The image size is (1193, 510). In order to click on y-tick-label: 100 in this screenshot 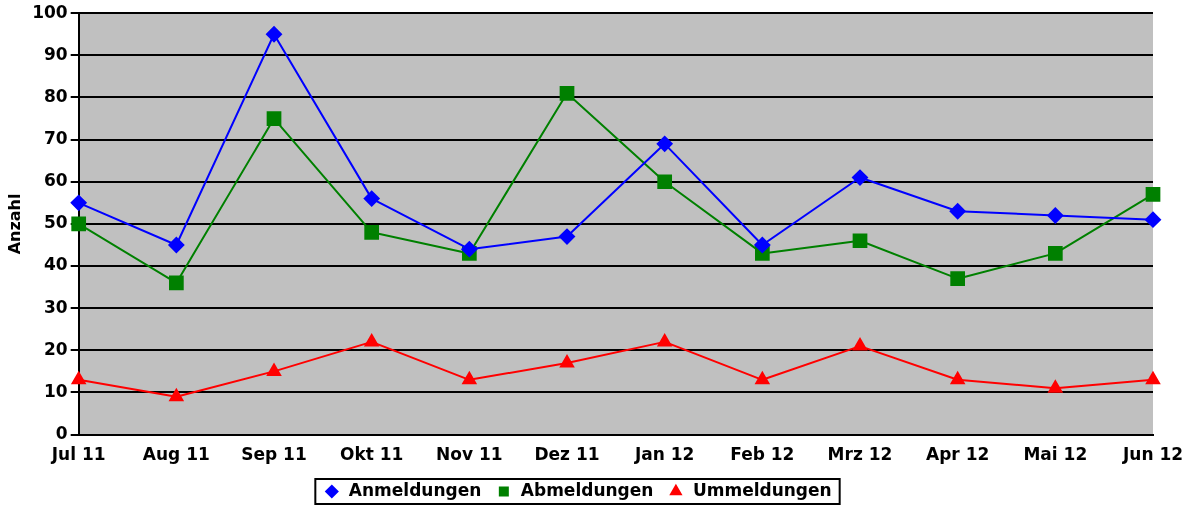, I will do `click(50, 11)`.